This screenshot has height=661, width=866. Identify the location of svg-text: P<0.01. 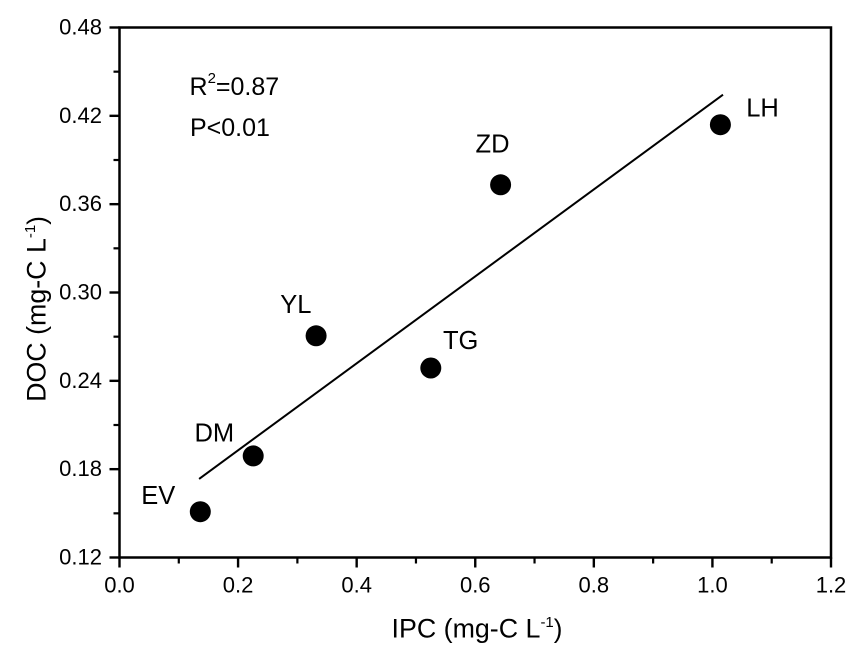
(230, 128).